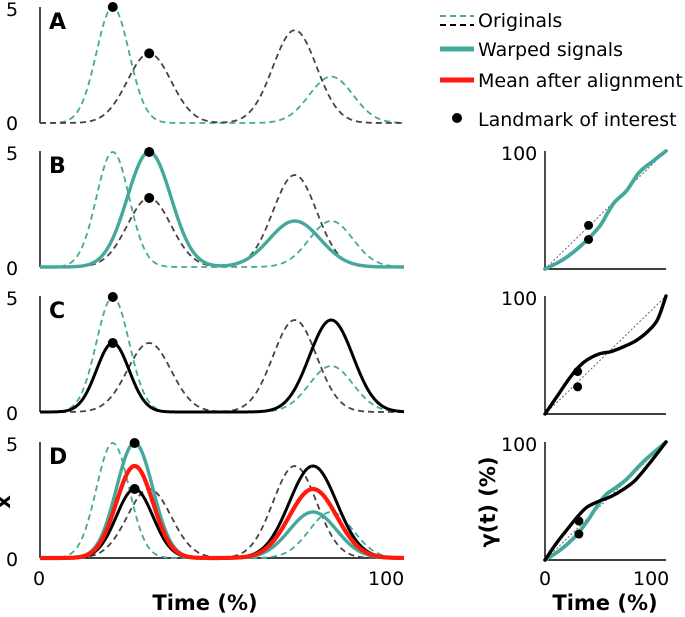 The width and height of the screenshot is (685, 617). What do you see at coordinates (39, 579) in the screenshot?
I see `panel-d-xtick-0: 0` at bounding box center [39, 579].